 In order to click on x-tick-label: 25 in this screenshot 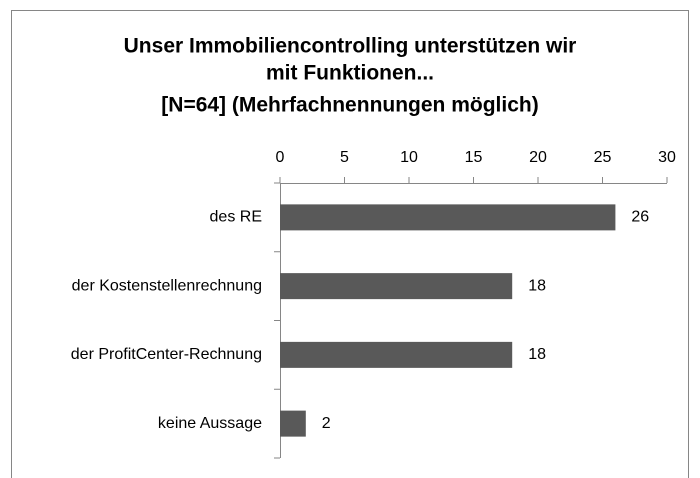, I will do `click(603, 157)`.